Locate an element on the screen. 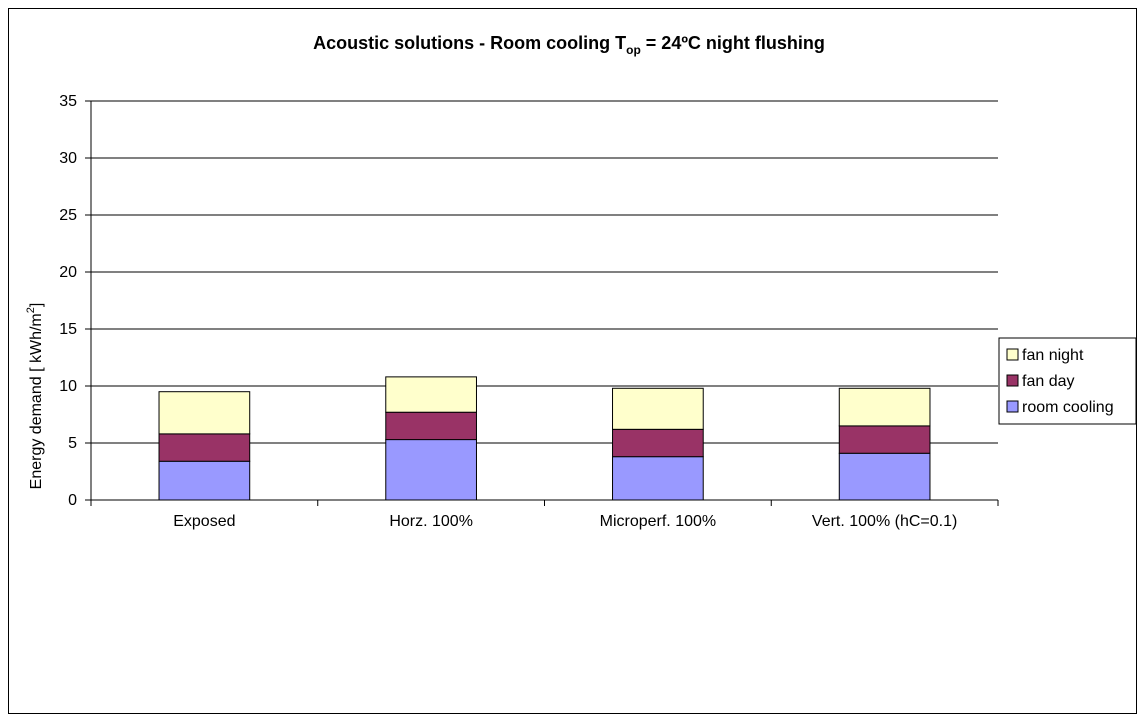  y-tick-label: 20 is located at coordinates (68, 272).